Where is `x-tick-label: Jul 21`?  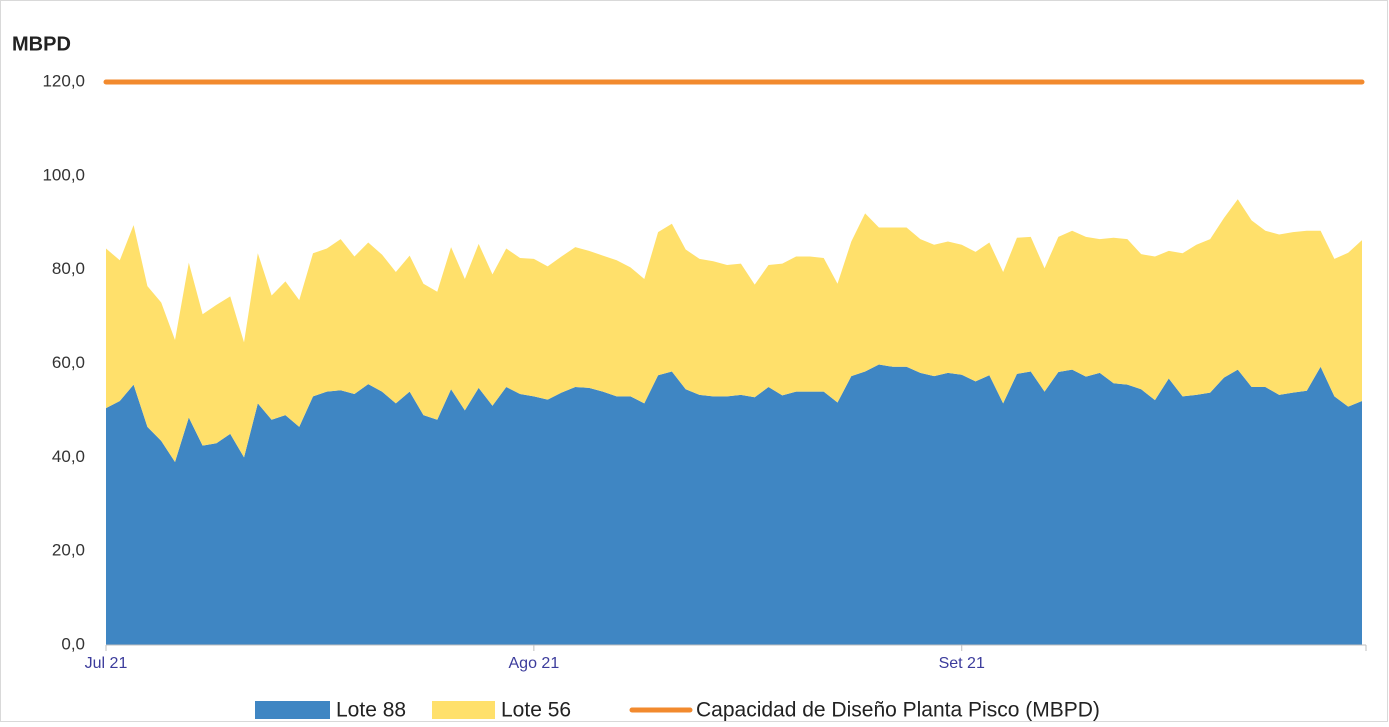 x-tick-label: Jul 21 is located at coordinates (106, 663).